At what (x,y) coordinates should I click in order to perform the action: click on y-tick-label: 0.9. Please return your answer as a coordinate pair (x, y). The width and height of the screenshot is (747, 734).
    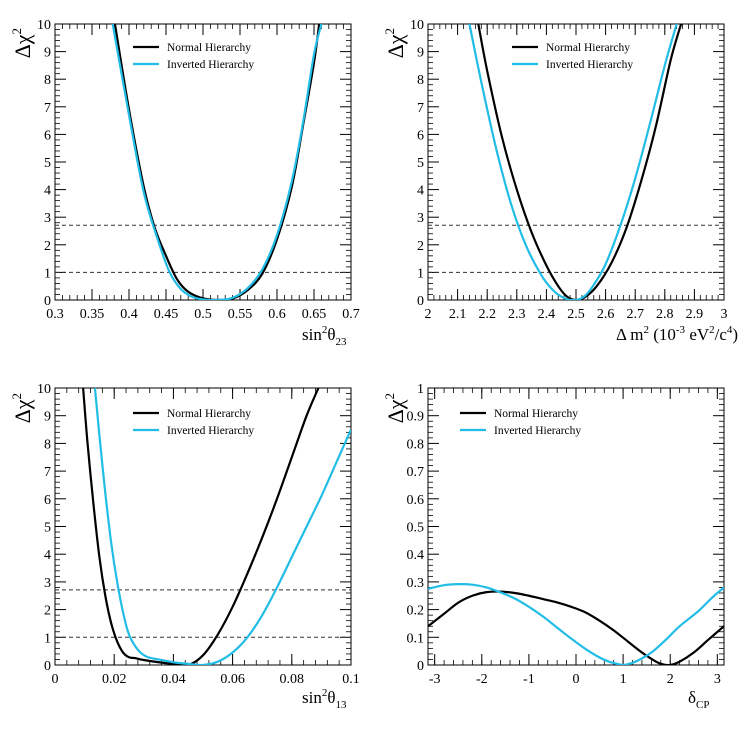
    Looking at the image, I should click on (416, 417).